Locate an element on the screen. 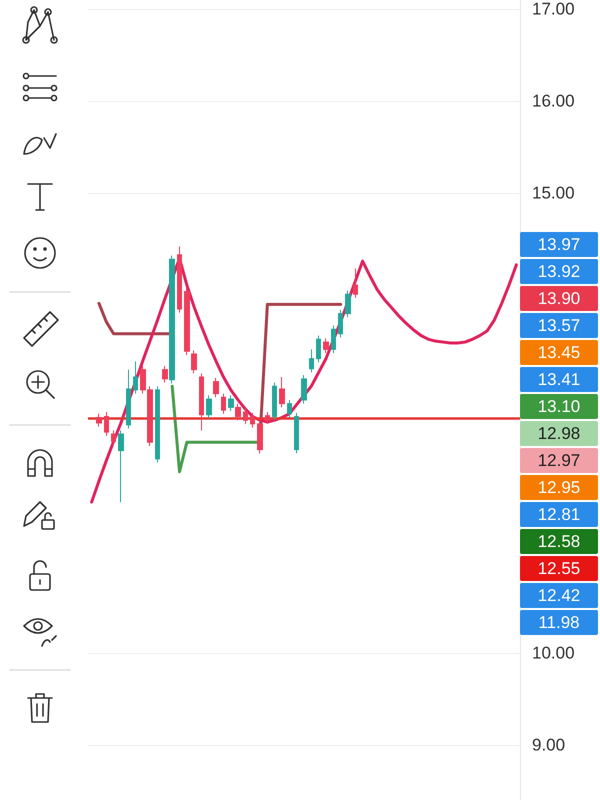  text: 13.92 is located at coordinates (559, 271).